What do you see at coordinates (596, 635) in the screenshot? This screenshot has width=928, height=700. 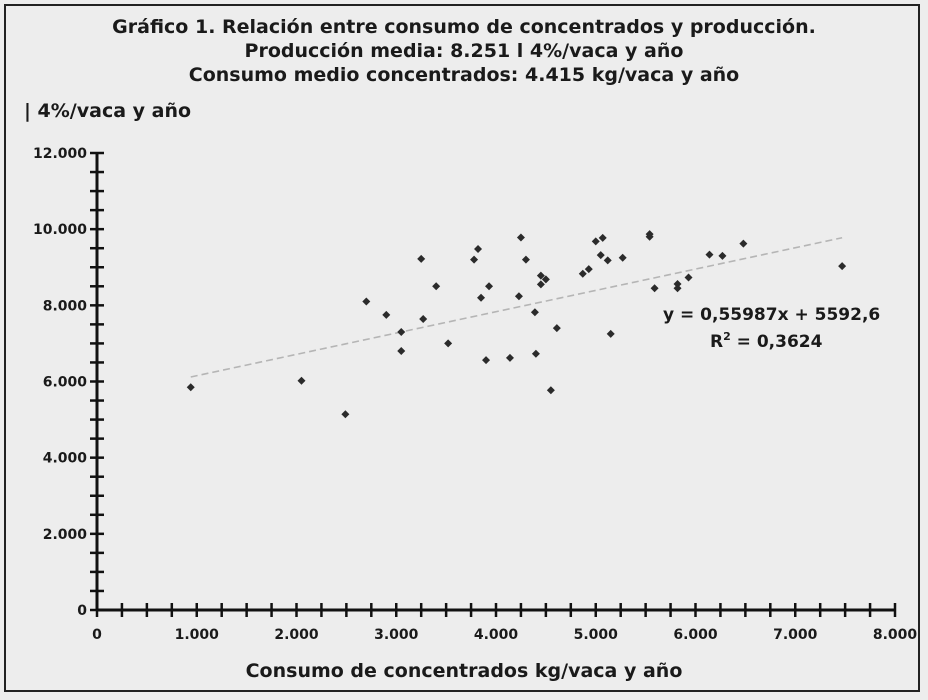 I see `x-tick-label: 5.000` at bounding box center [596, 635].